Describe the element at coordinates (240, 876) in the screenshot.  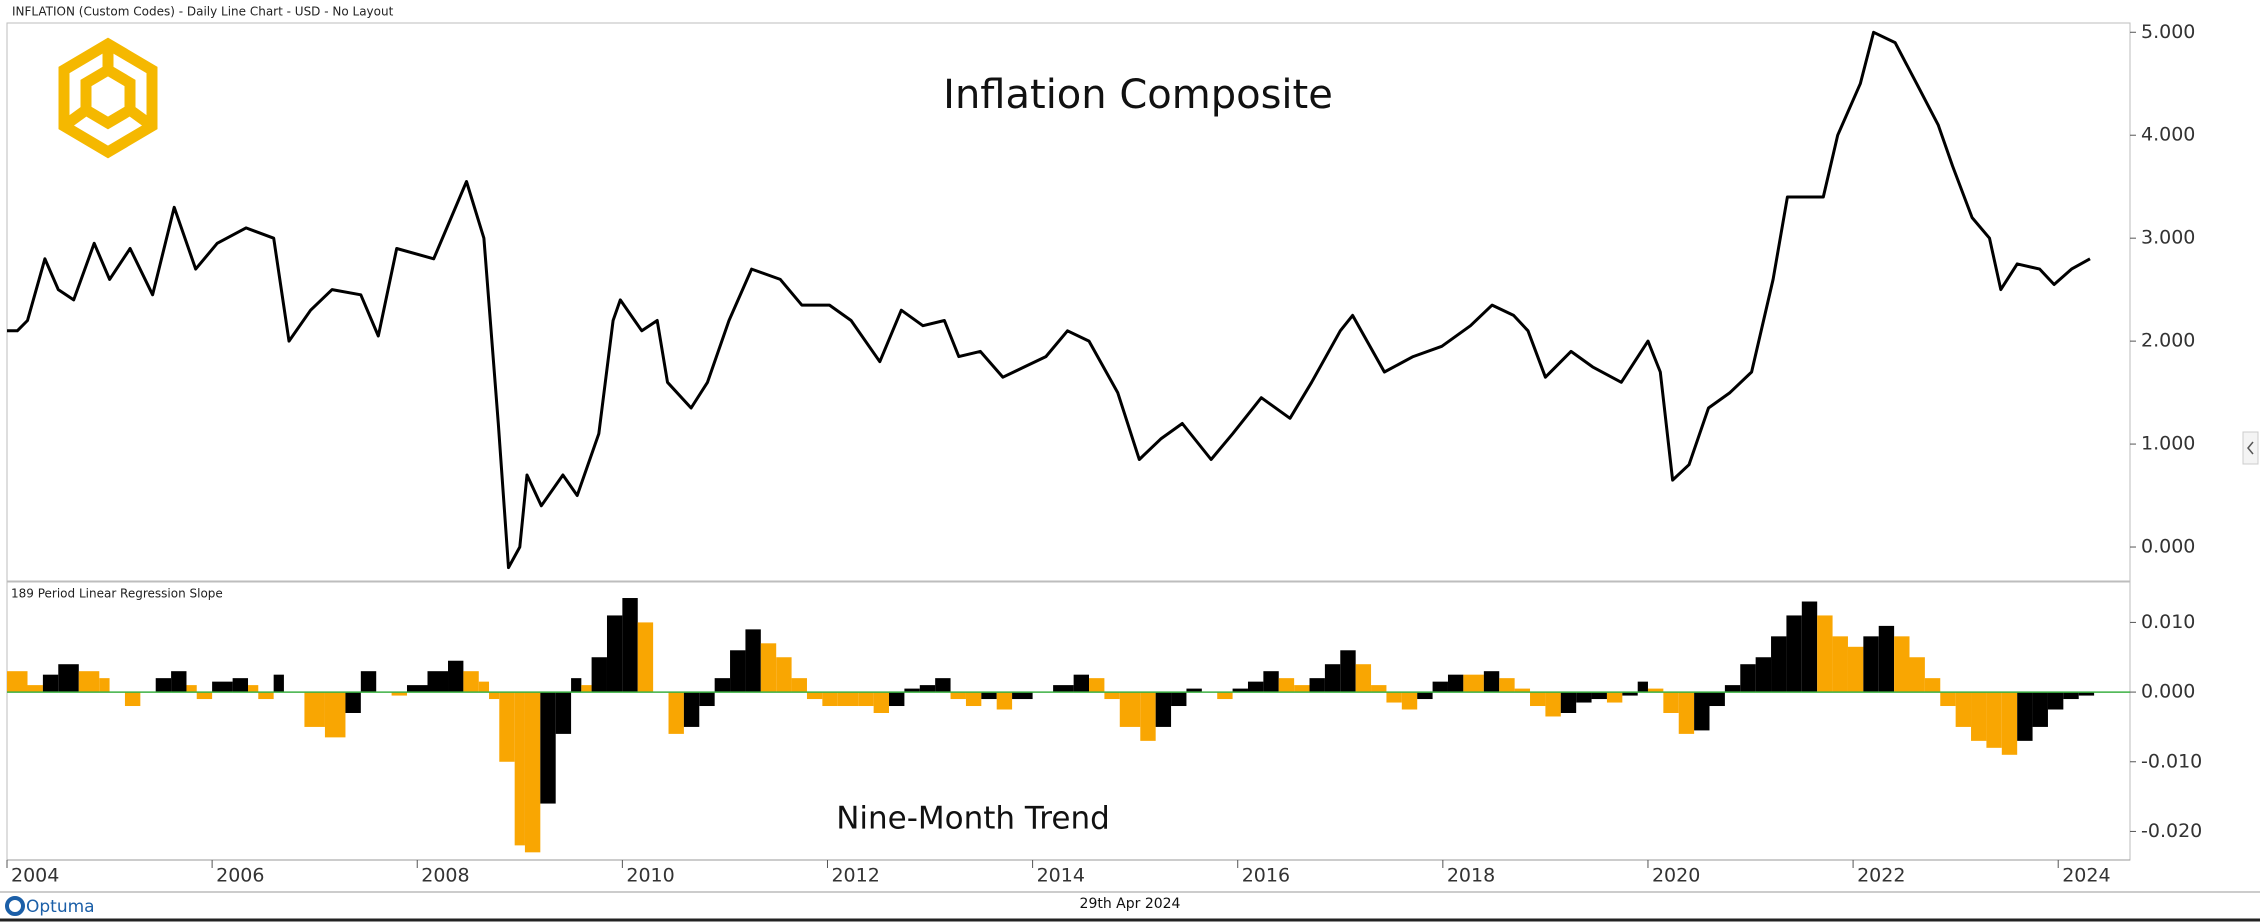
I see `x-tick-label: 2006` at that location.